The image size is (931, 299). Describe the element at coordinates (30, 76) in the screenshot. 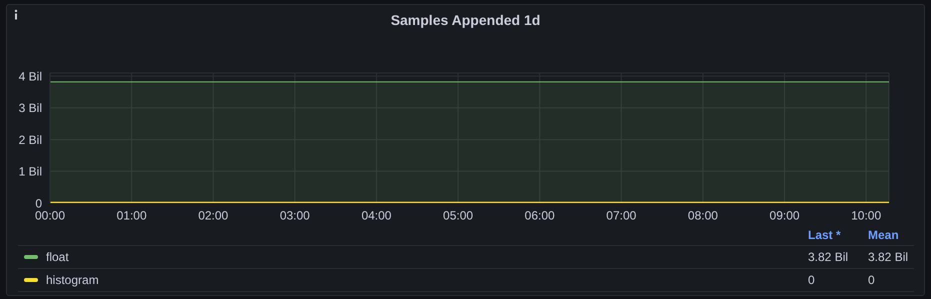

I see `y-tick-label: 4 Bil` at that location.